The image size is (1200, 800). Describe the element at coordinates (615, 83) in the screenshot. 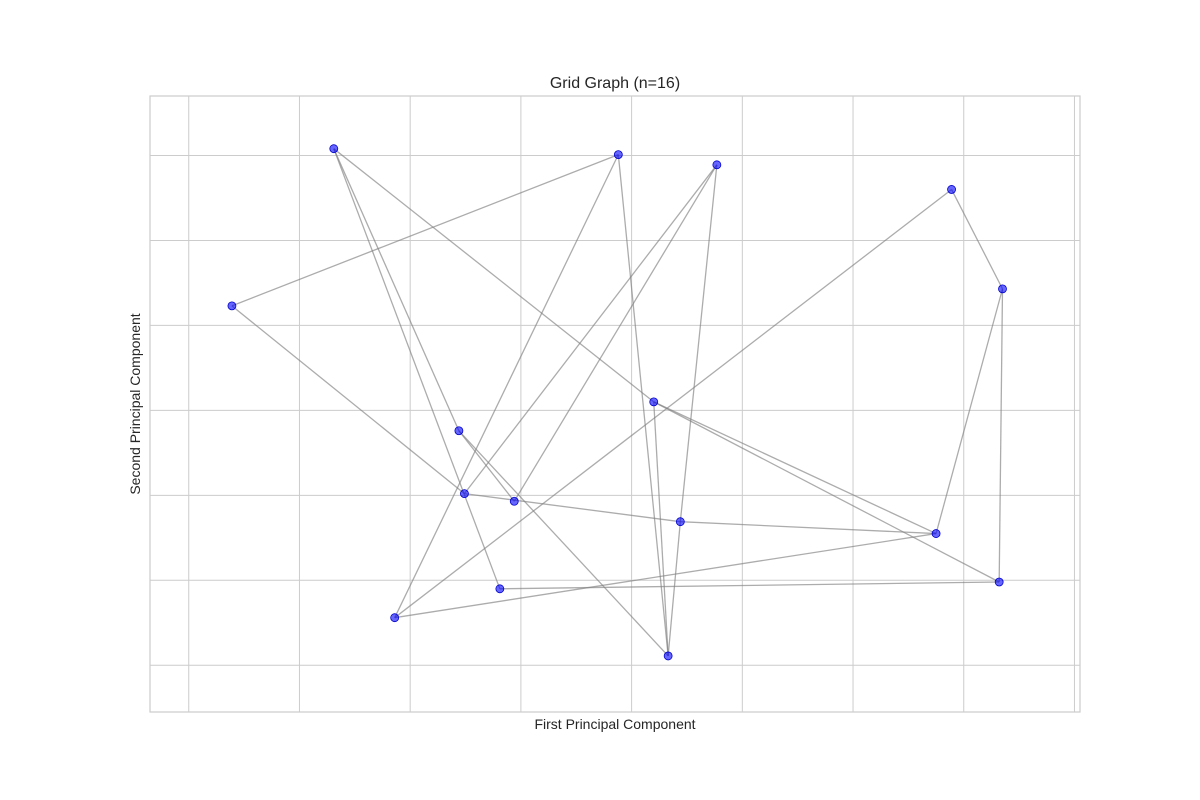

I see `chart-title: Grid Graph (n=16)` at that location.